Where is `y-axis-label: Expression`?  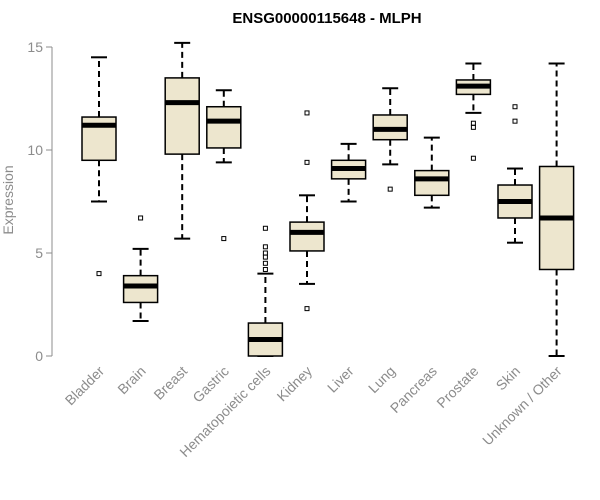 y-axis-label: Expression is located at coordinates (8, 199).